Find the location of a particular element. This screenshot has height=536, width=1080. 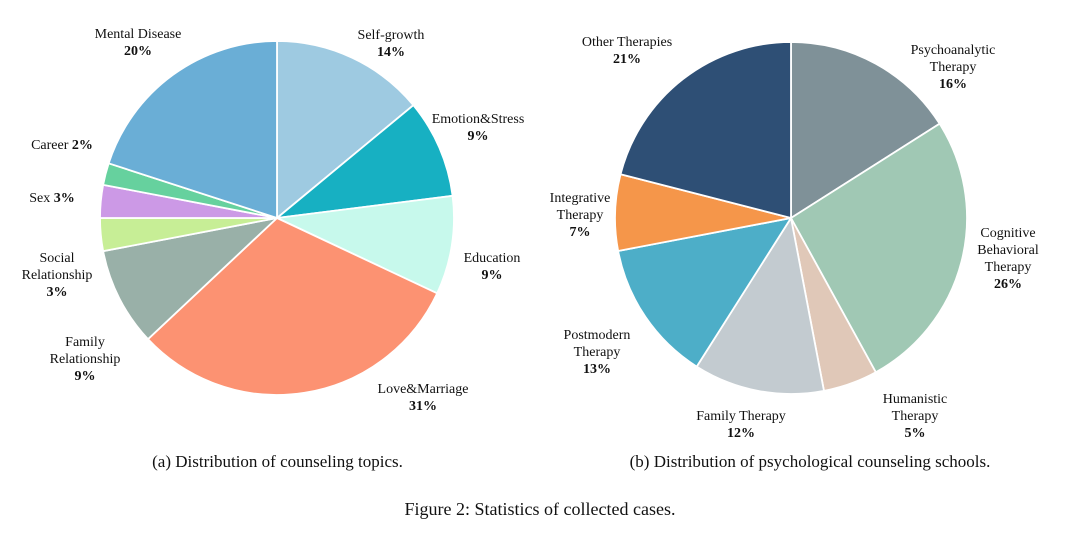

slice-label-mental-disease: Mental Disease 20% is located at coordinates (138, 43).